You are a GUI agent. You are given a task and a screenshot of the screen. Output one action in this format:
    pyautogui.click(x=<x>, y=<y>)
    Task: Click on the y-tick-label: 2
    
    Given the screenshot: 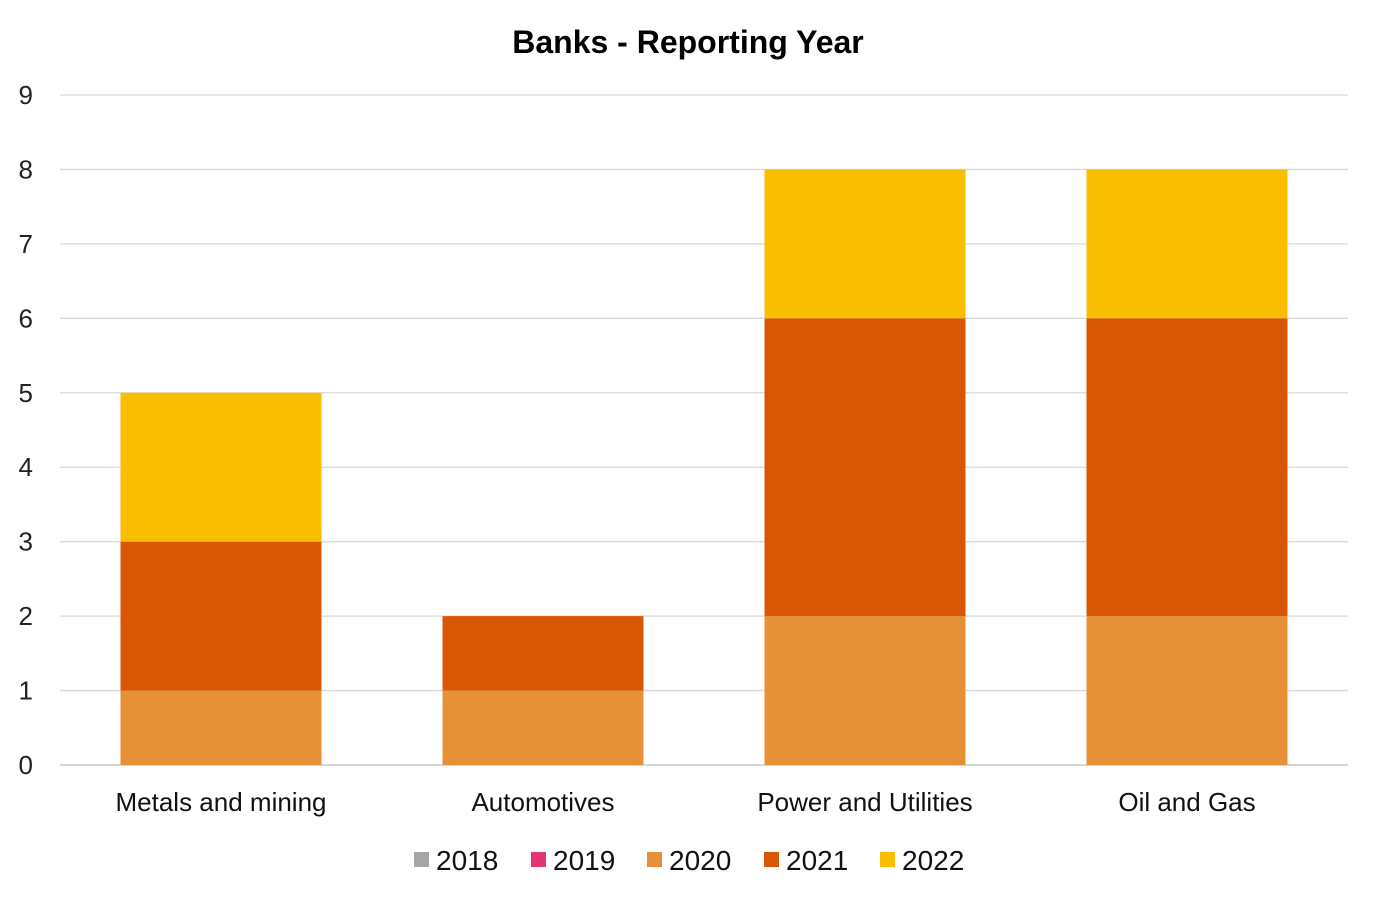 What is the action you would take?
    pyautogui.click(x=26, y=616)
    